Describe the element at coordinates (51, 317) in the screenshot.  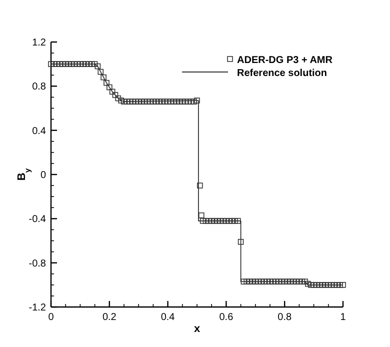
I see `x-tick-label: 0` at that location.